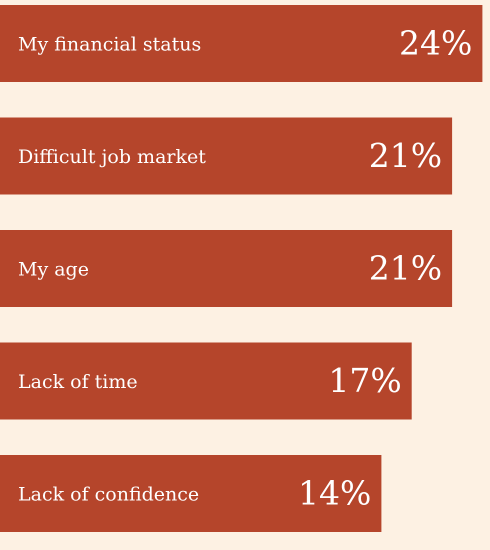 Image resolution: width=490 pixels, height=550 pixels. I want to click on value-label: 14%, so click(334, 493).